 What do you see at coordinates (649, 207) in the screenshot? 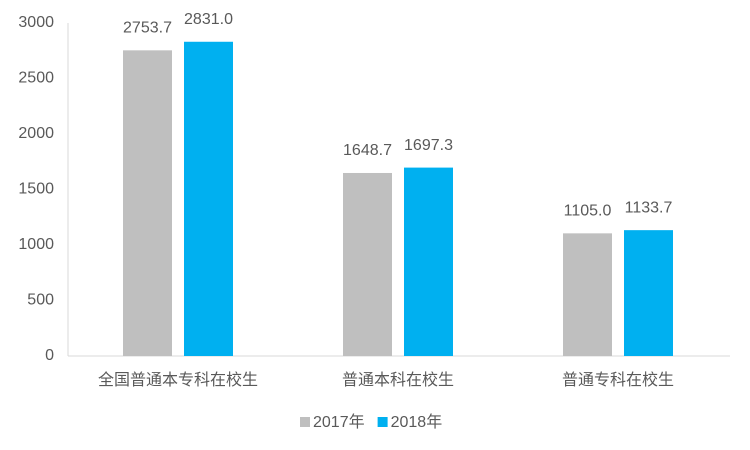
I see `value-label: 1133.7` at bounding box center [649, 207].